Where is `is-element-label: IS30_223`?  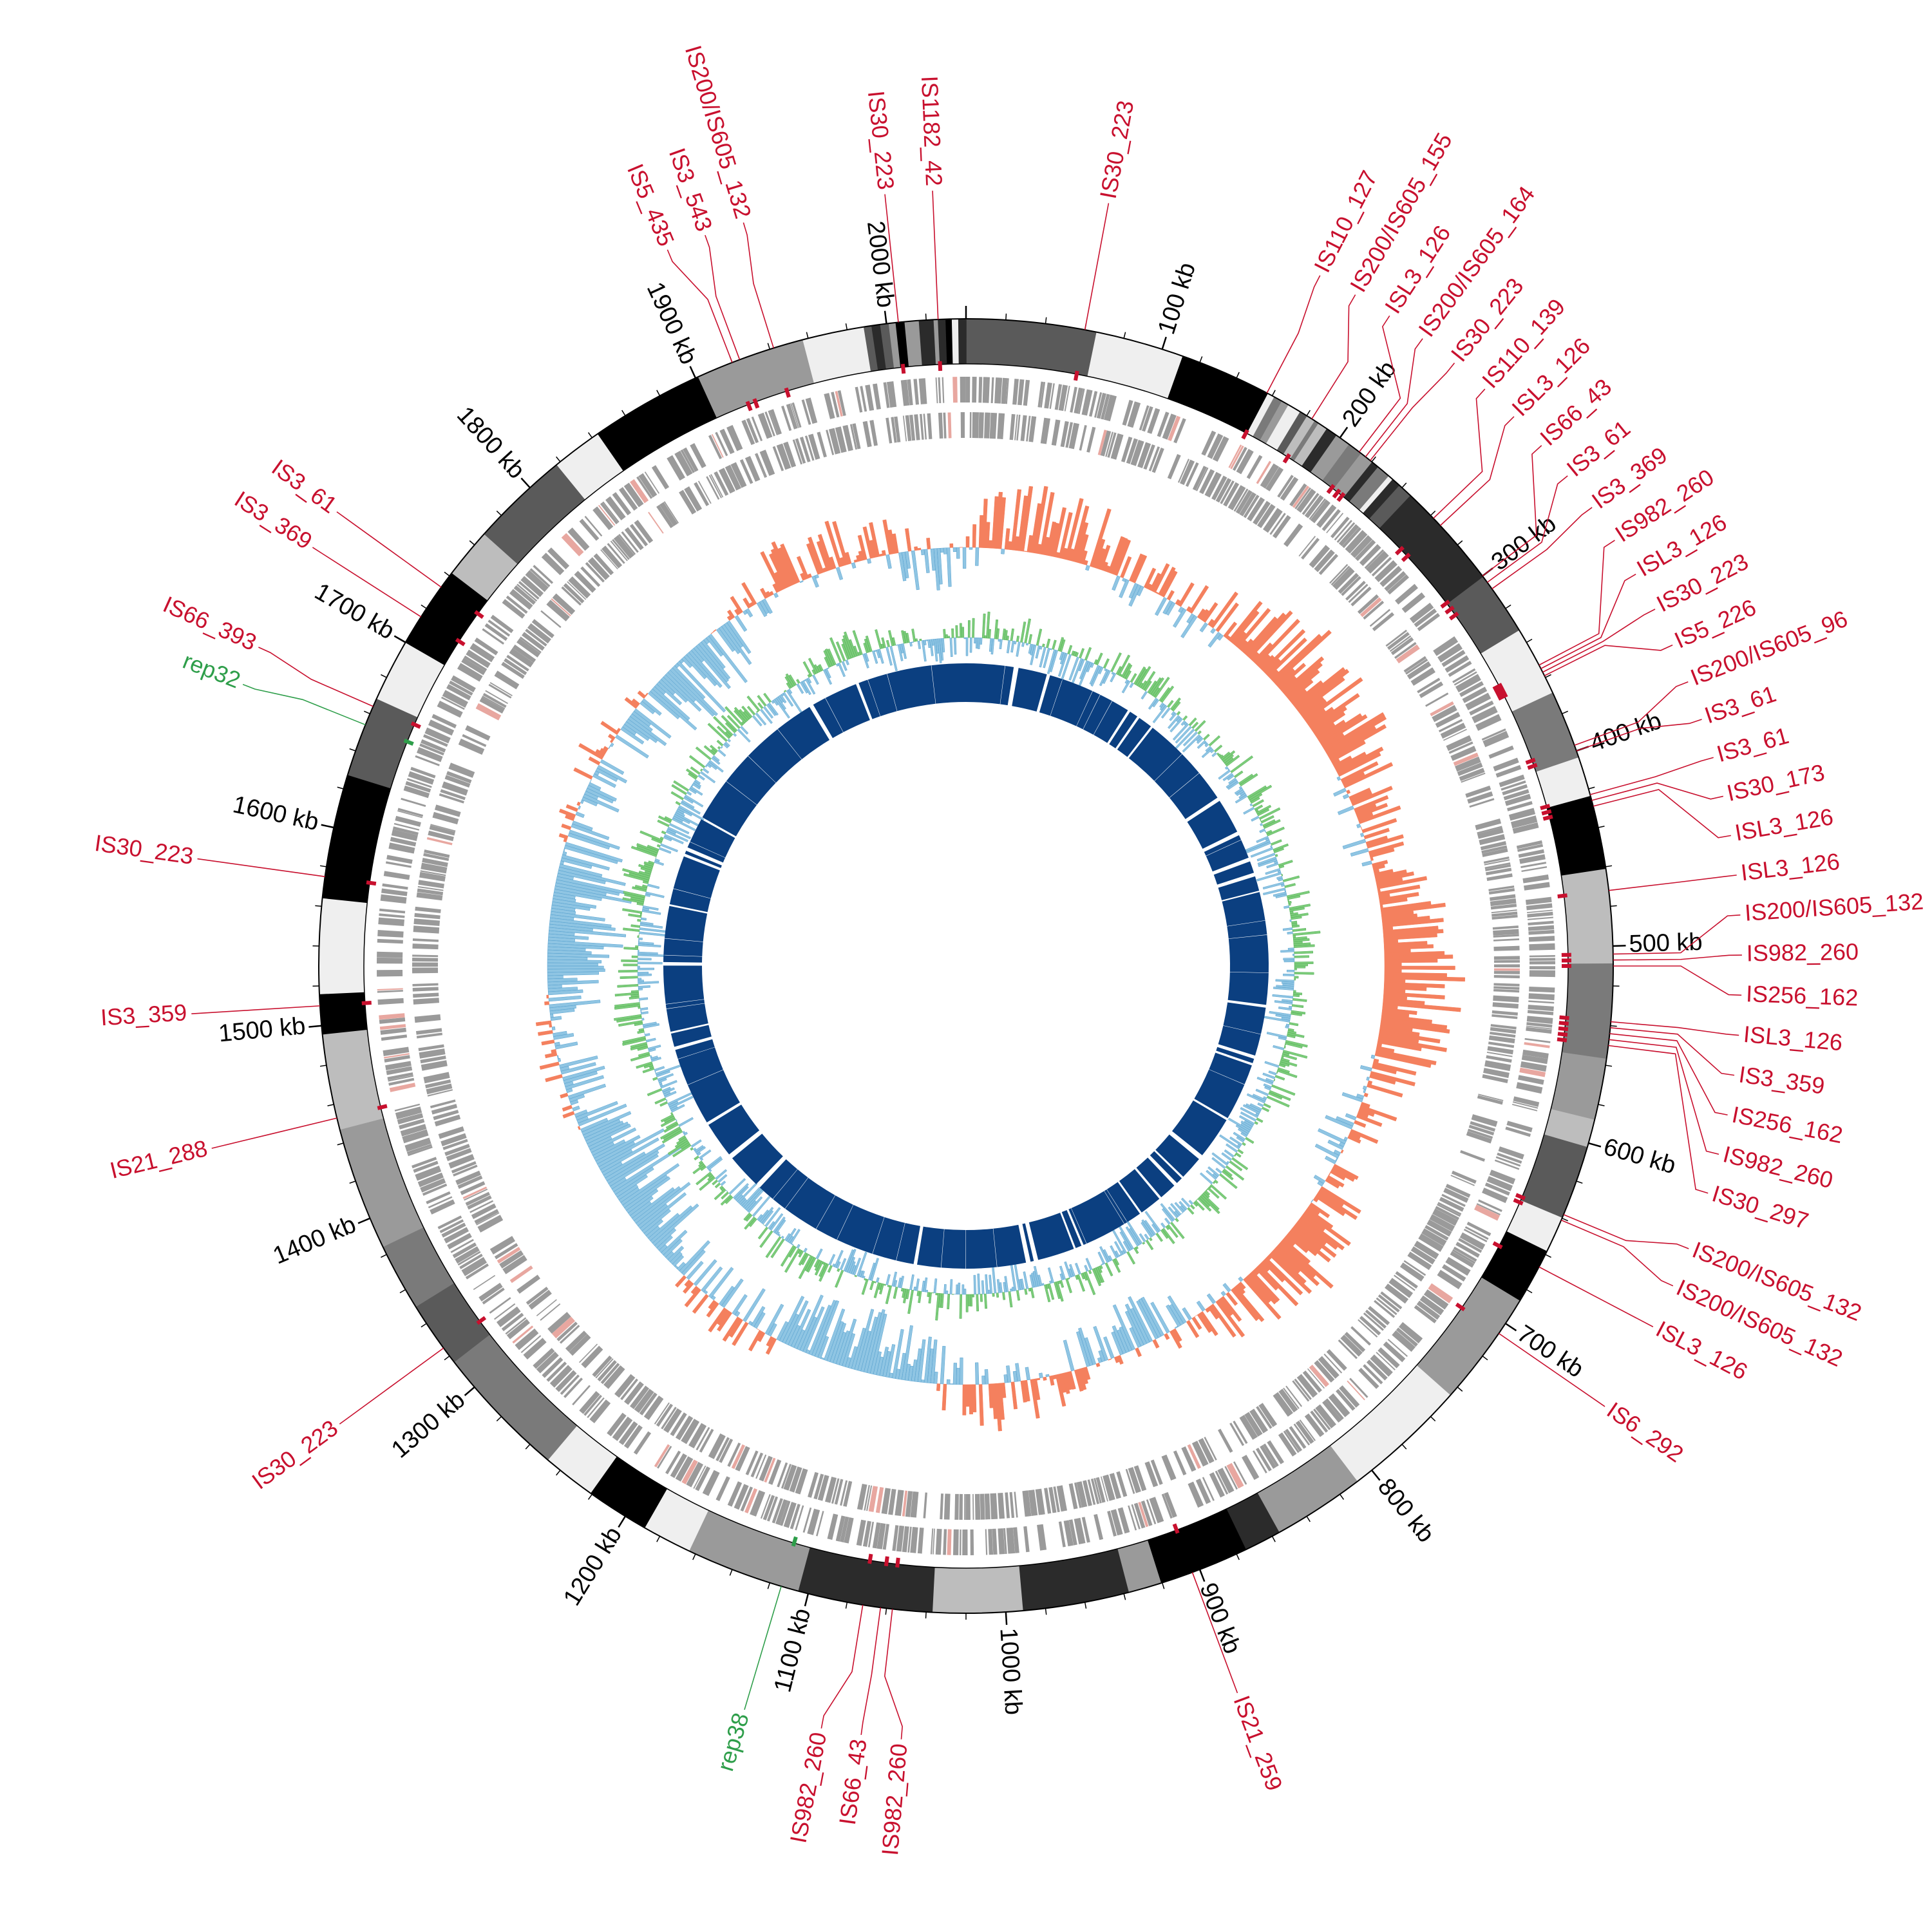 is-element-label: IS30_223 is located at coordinates (144, 849).